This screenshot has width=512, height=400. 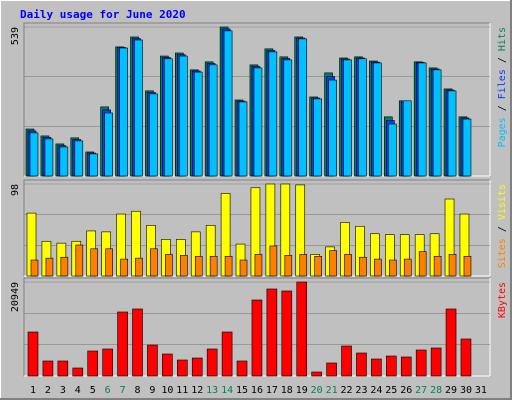 What do you see at coordinates (332, 390) in the screenshot?
I see `x-tick-label: 21` at bounding box center [332, 390].